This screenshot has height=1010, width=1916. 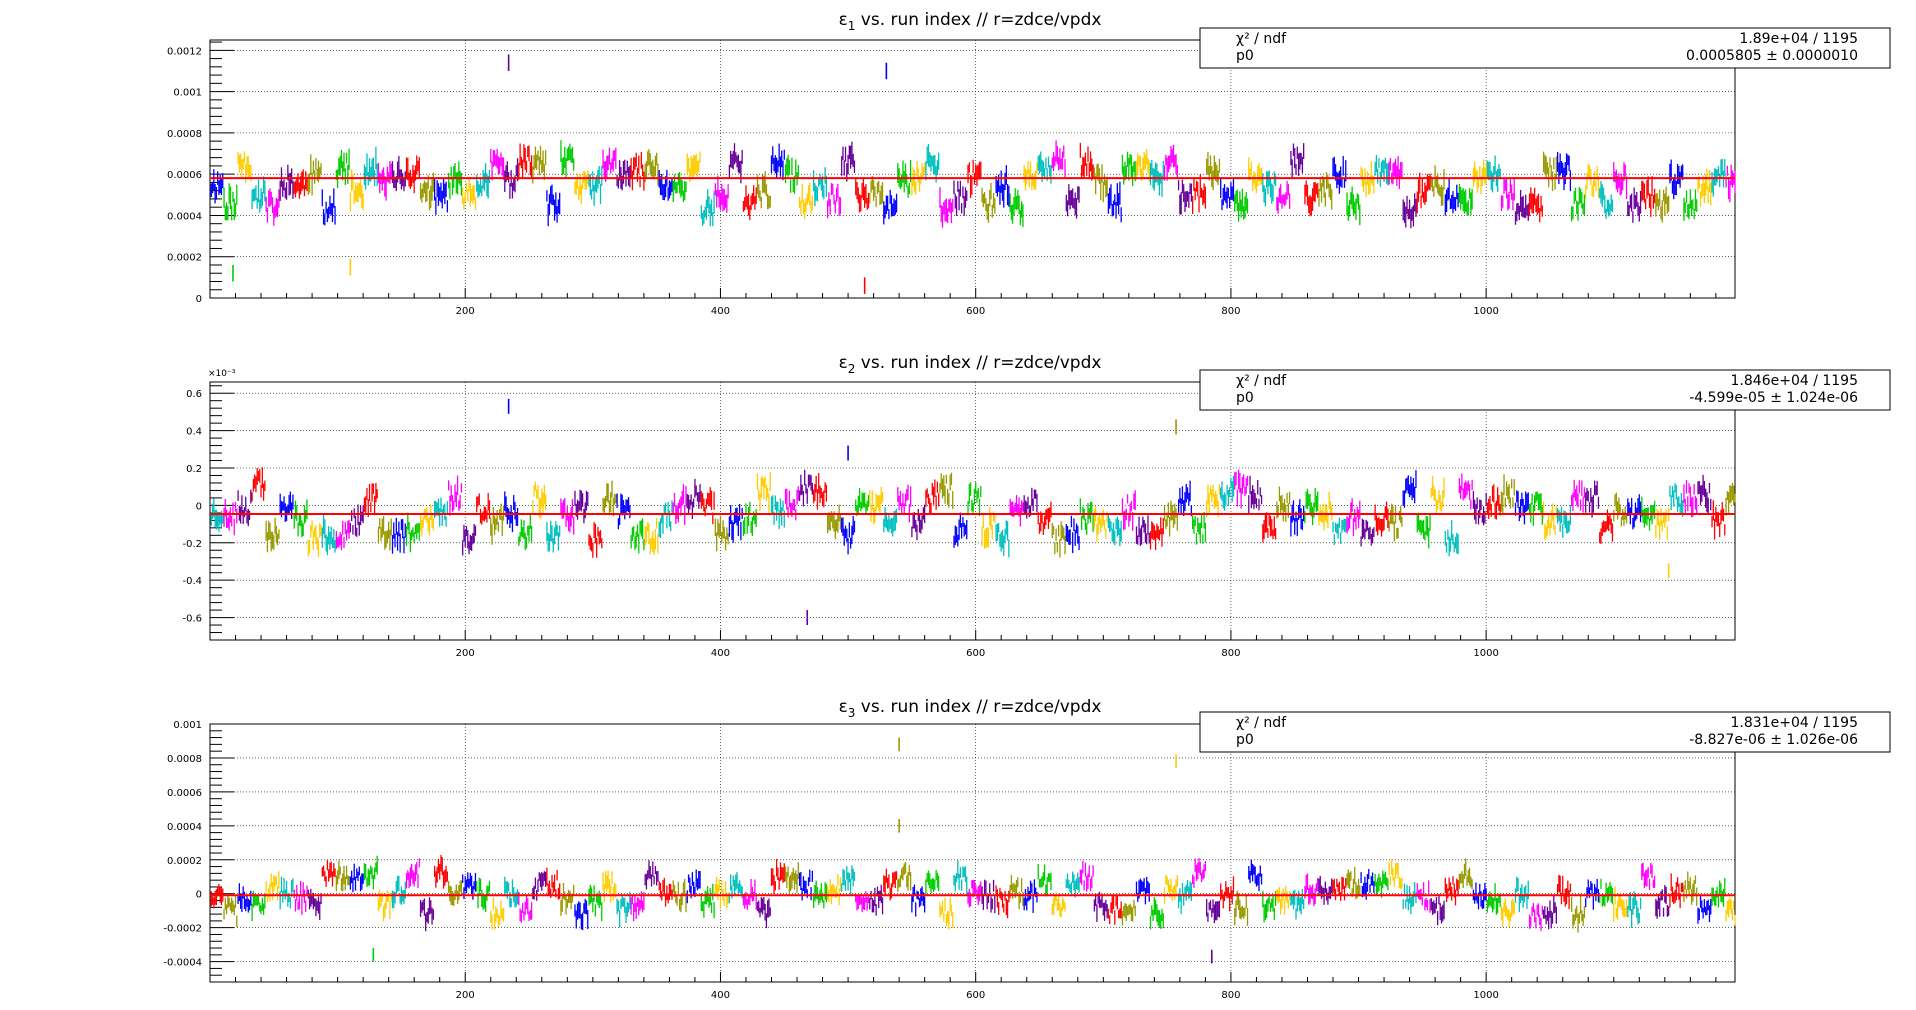 What do you see at coordinates (1773, 398) in the screenshot?
I see `p0-value: -4.599e-05 ± 1.024e-06` at bounding box center [1773, 398].